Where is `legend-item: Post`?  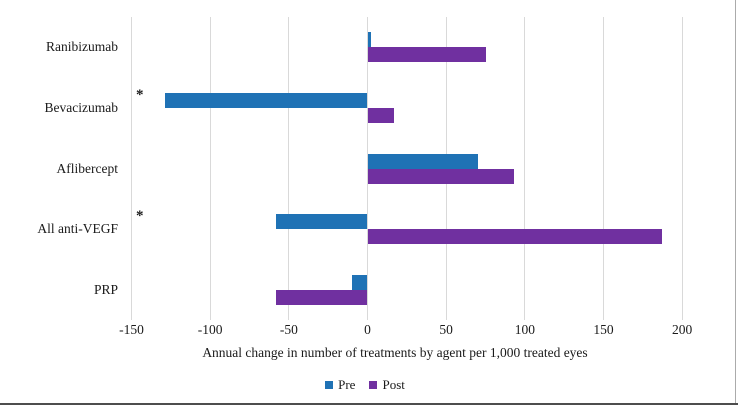 legend-item: Post is located at coordinates (387, 385).